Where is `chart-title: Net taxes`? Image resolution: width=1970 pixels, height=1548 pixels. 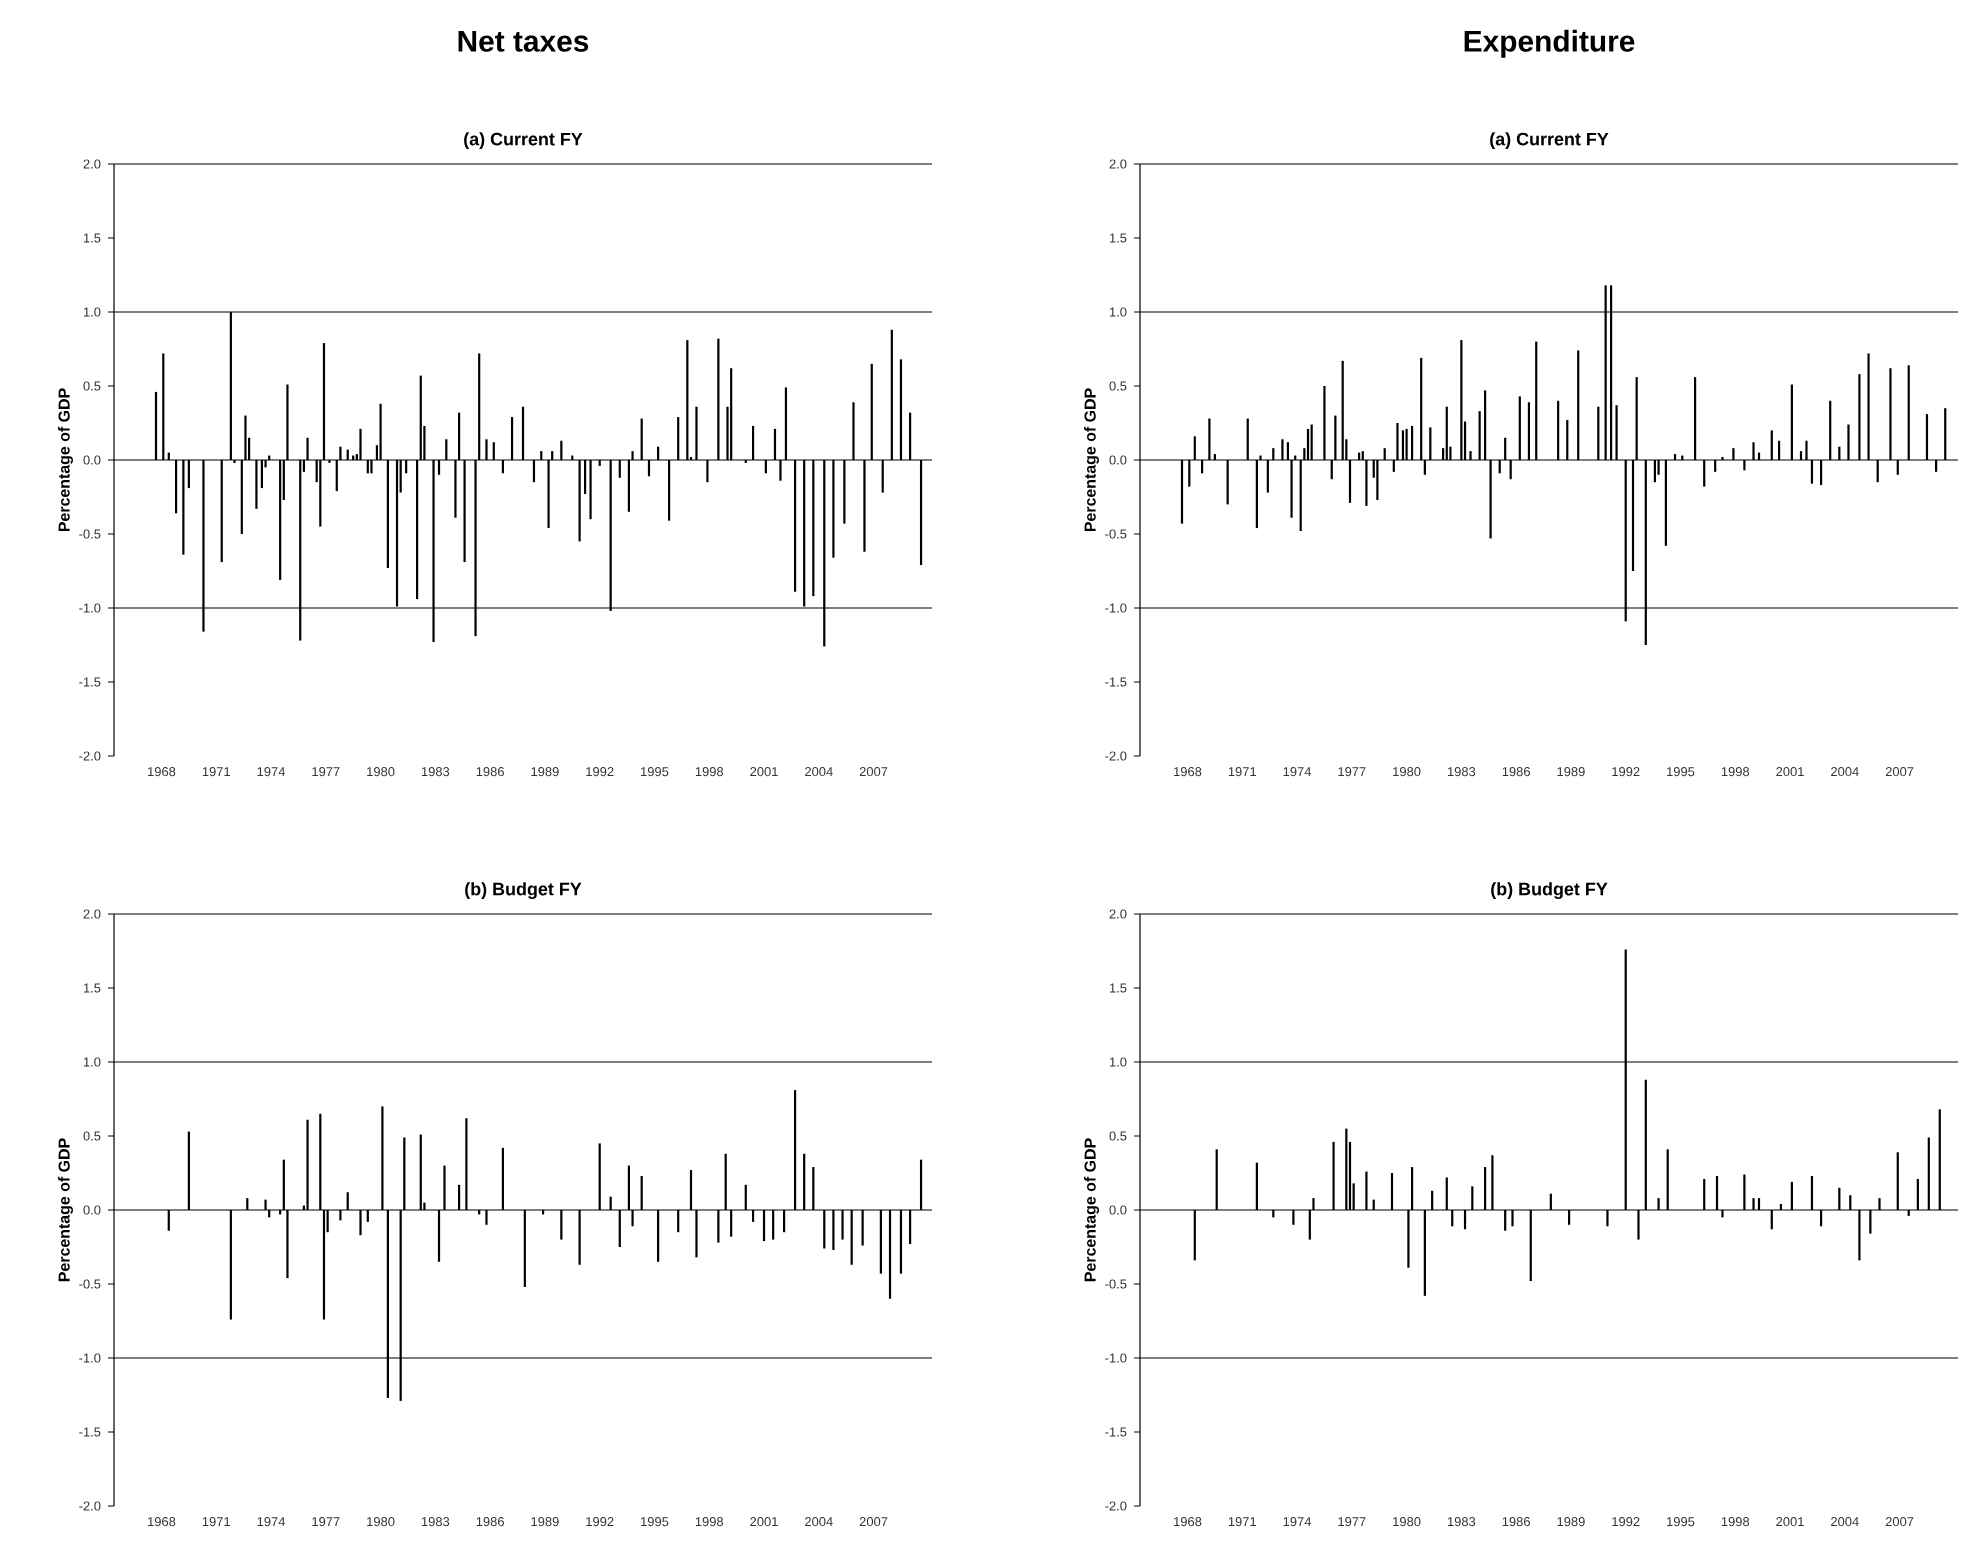 chart-title: Net taxes is located at coordinates (523, 41).